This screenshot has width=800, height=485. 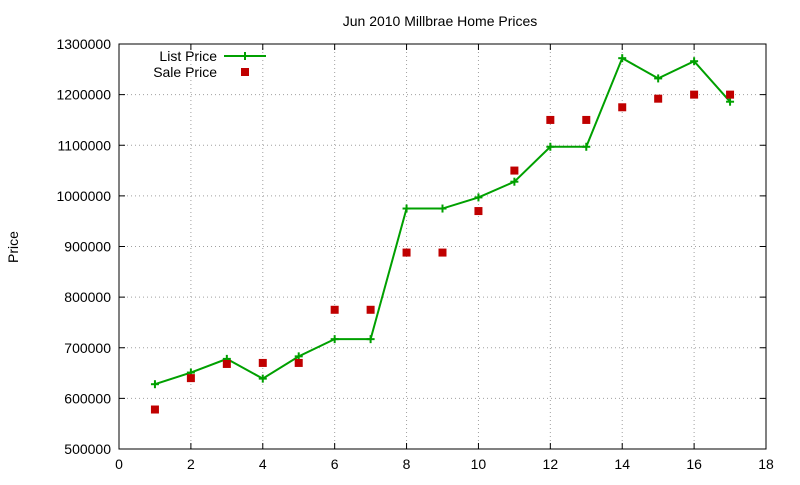 I want to click on x-tick-label: 6, so click(x=335, y=464).